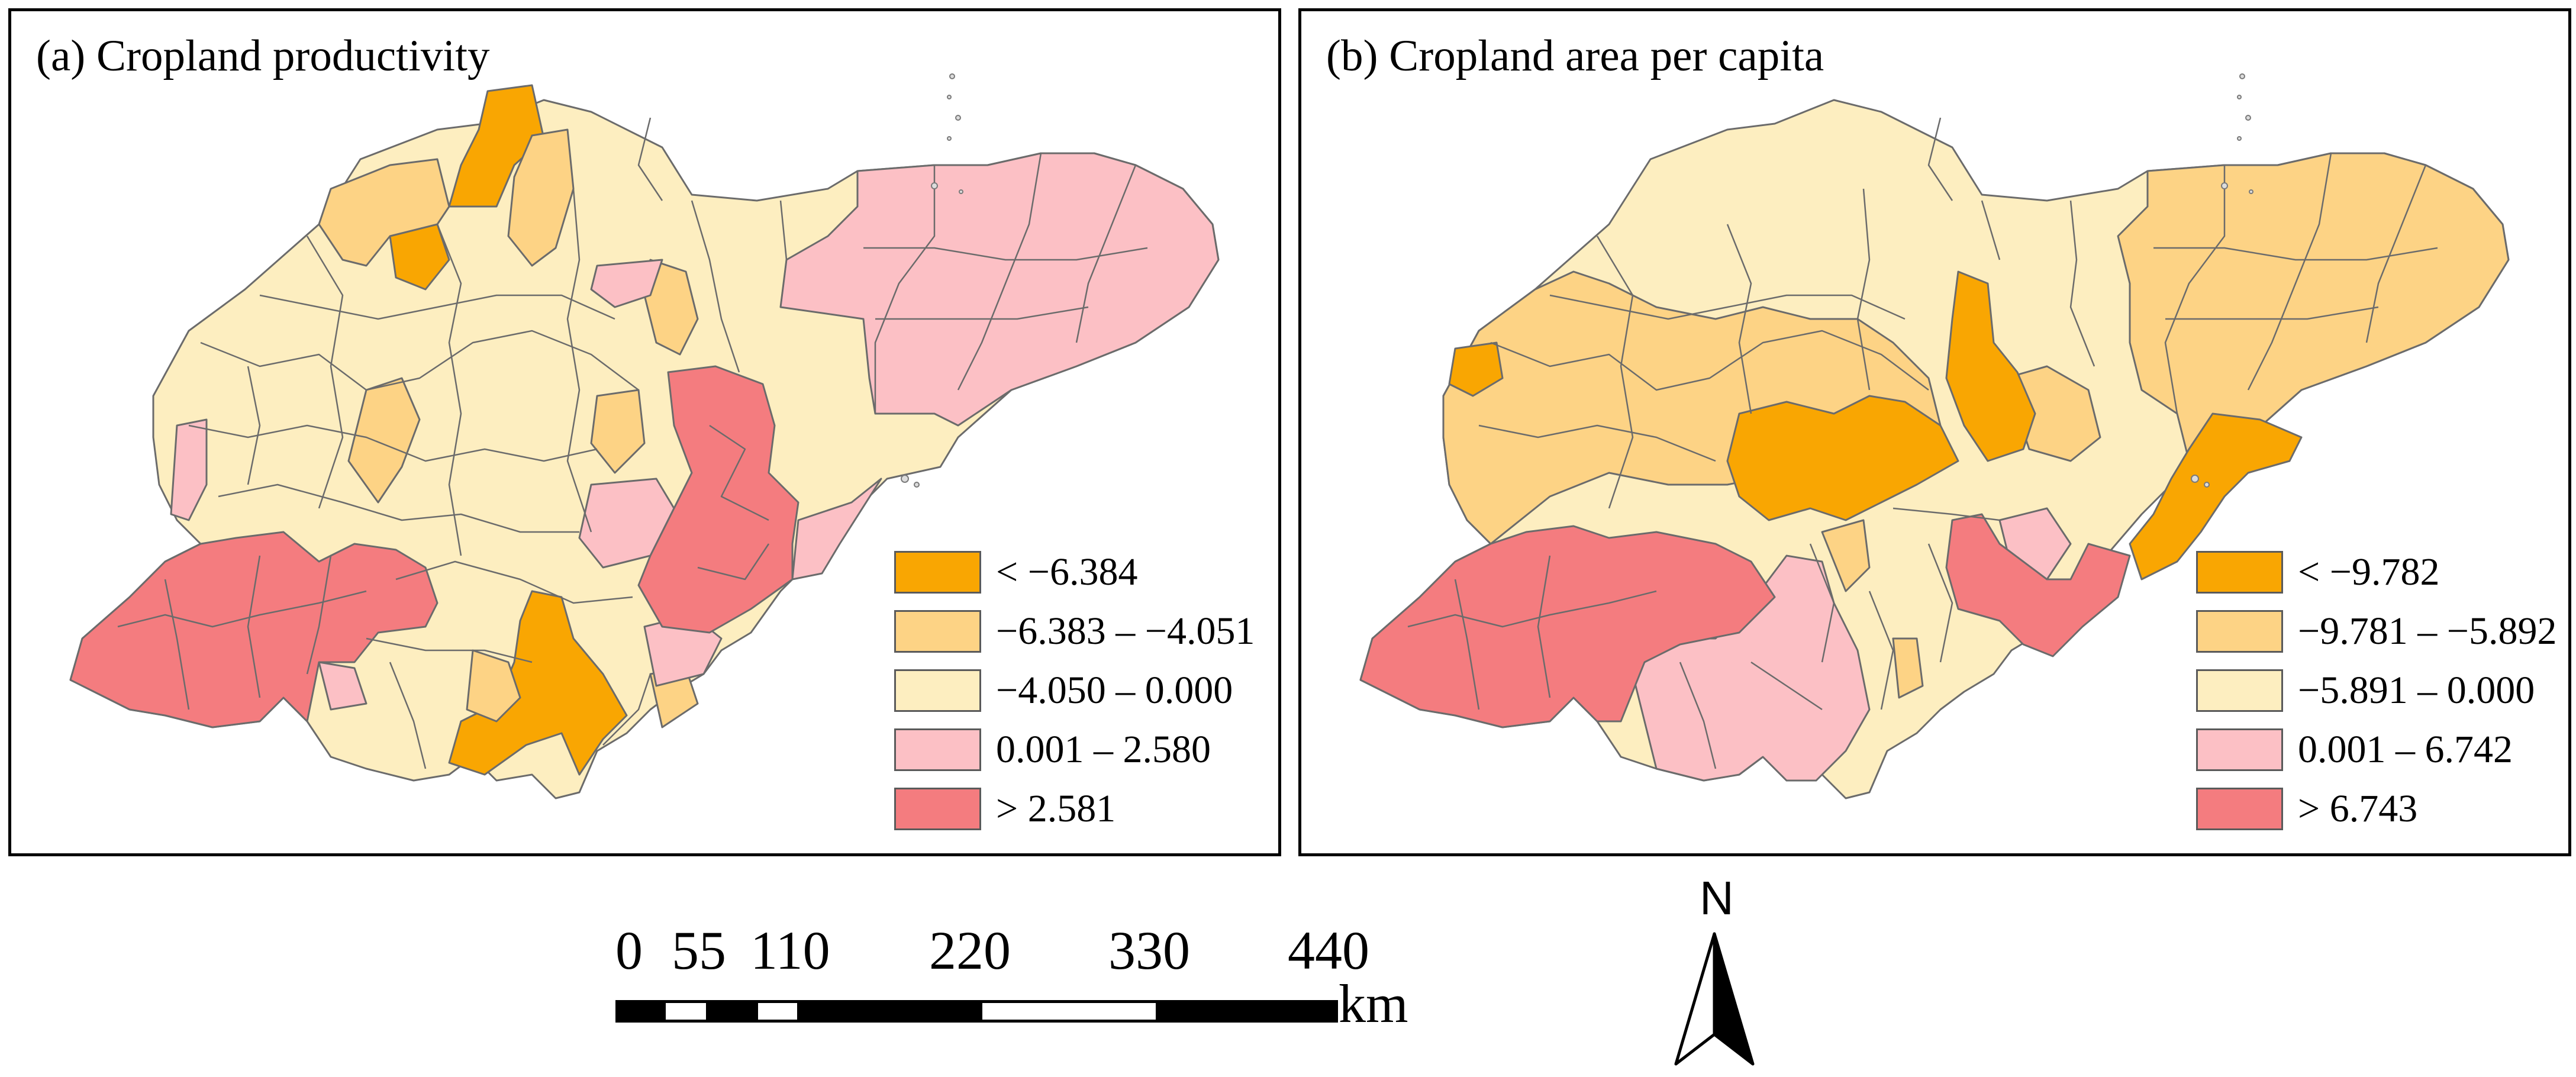 Image resolution: width=2576 pixels, height=1077 pixels. Describe the element at coordinates (2369, 572) in the screenshot. I see `legend-label: < −9.782` at that location.